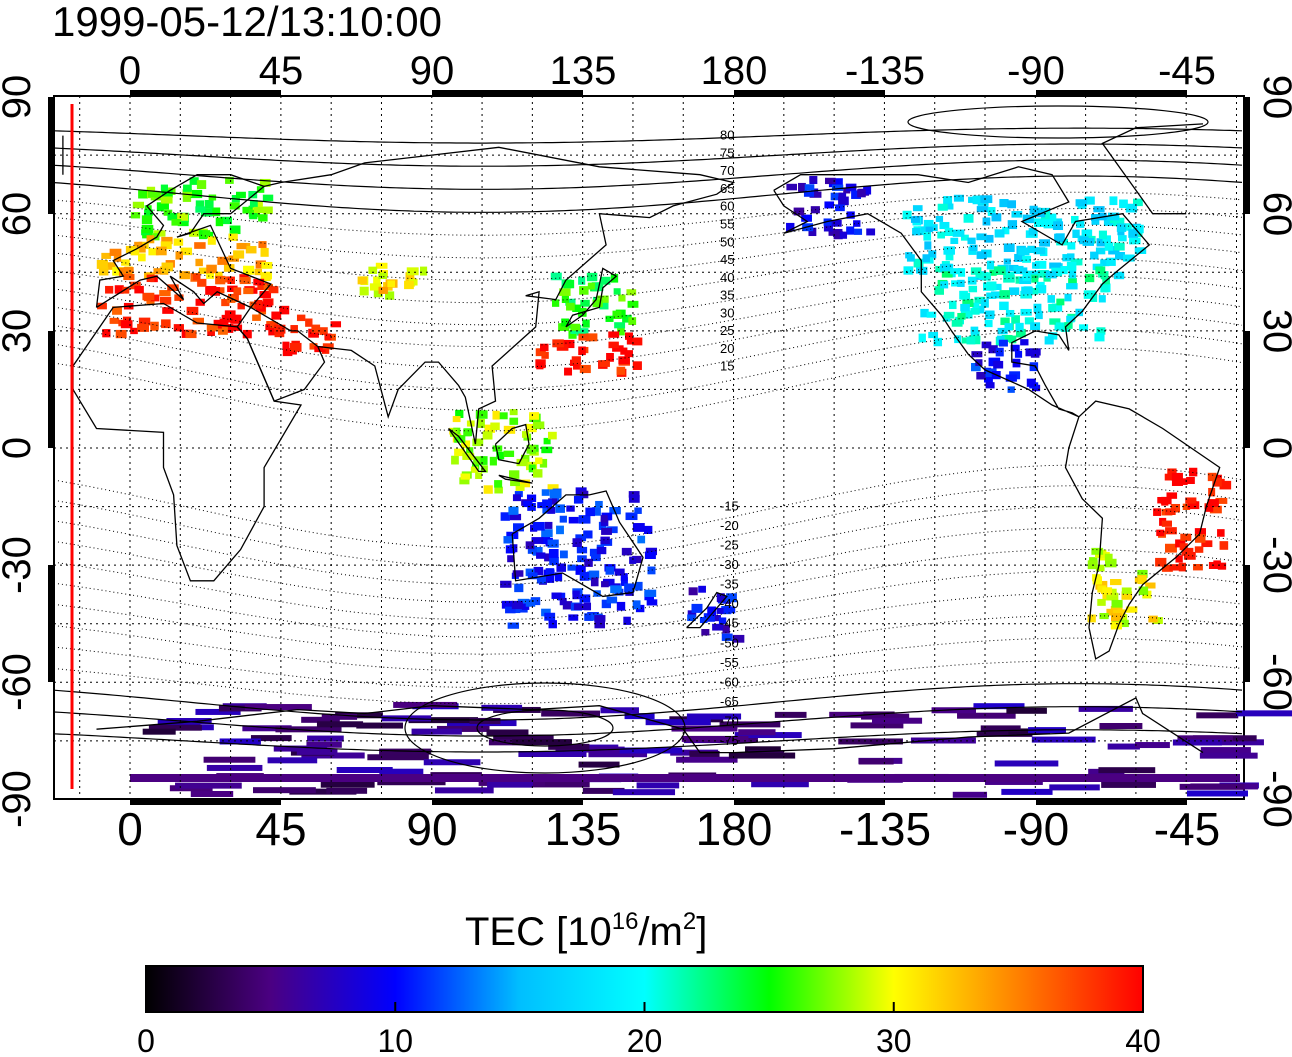  Describe the element at coordinates (701, 932) in the screenshot. I see `colorbar-title-end: ]` at that location.